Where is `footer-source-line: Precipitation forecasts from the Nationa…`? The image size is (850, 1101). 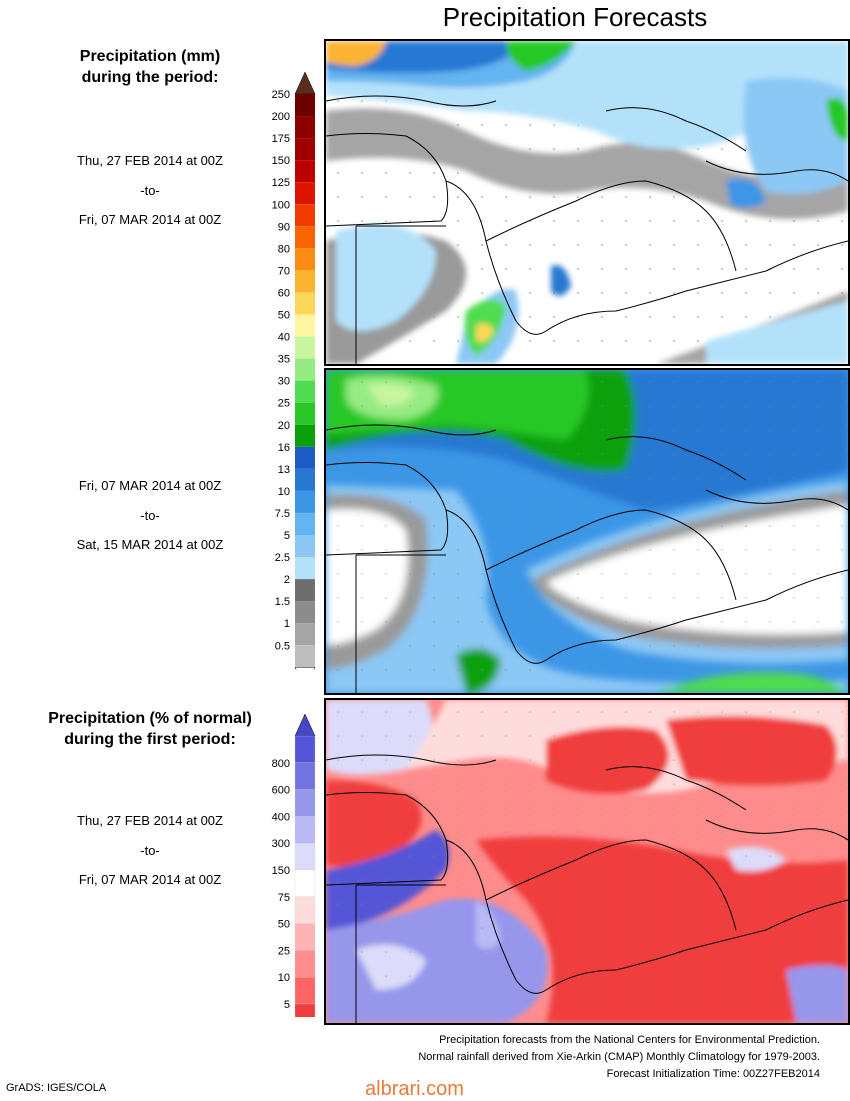
footer-source-line: Precipitation forecasts from the Nationa… is located at coordinates (629, 1040).